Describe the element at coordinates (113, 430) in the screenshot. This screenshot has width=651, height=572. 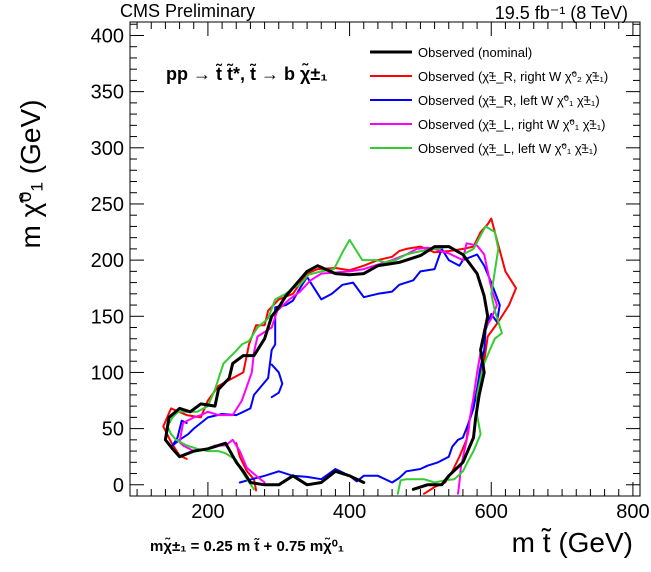
I see `y-tick-label: 50` at that location.